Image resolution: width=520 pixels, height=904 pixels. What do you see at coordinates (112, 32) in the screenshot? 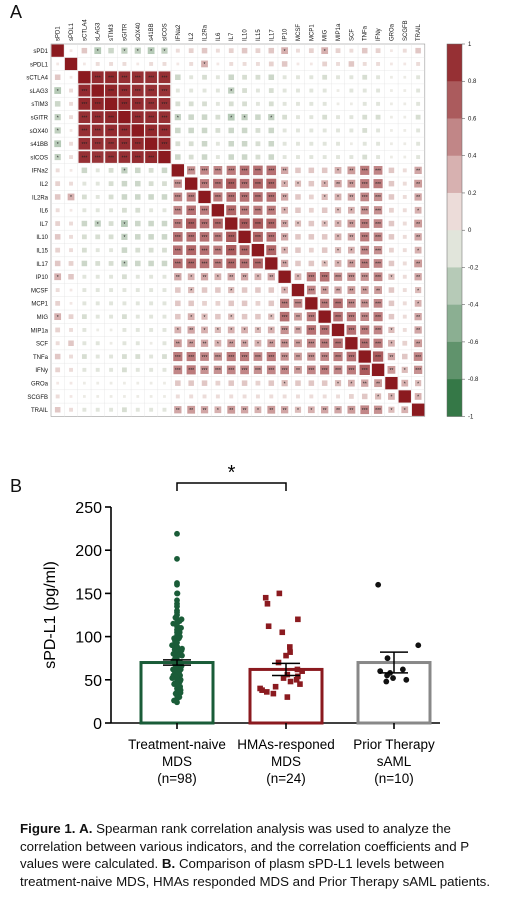
I see `heatmap-col-label: sTIM3` at bounding box center [112, 32].